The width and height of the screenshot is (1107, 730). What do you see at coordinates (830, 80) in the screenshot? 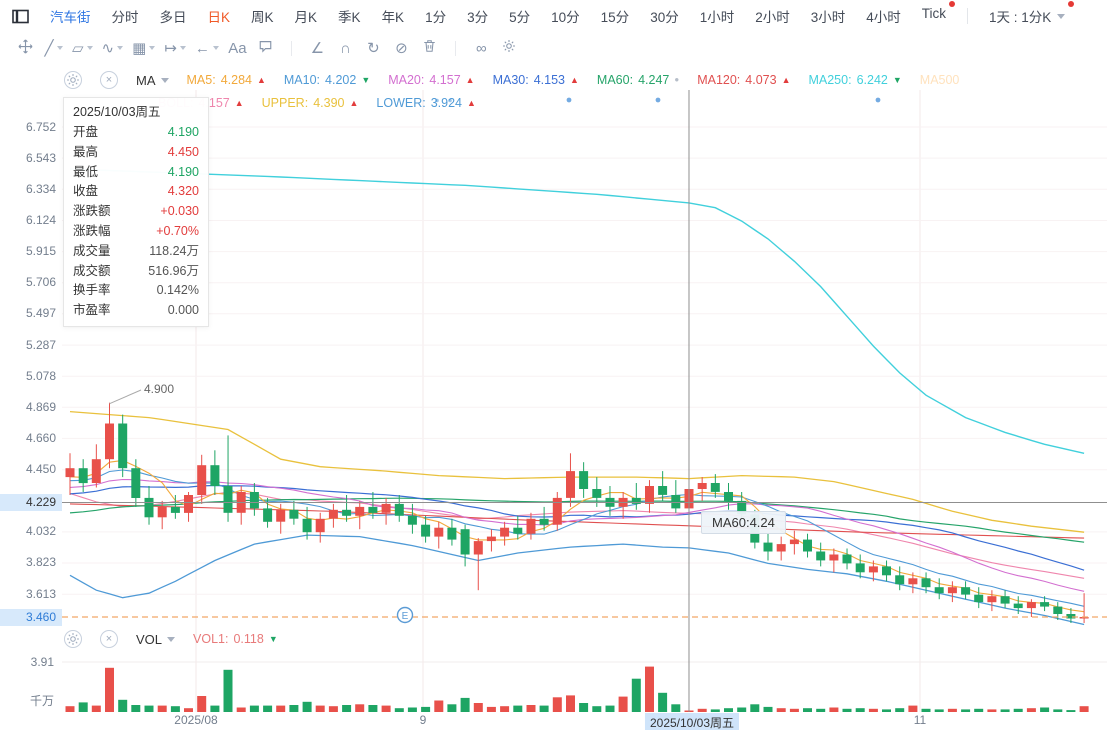
I see `indicator-label: MA250:` at bounding box center [830, 80].